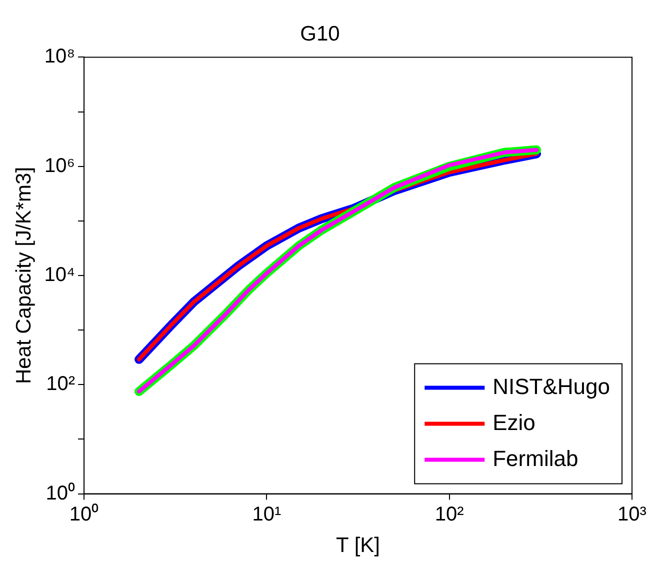 This screenshot has width=660, height=571. Describe the element at coordinates (60, 275) in the screenshot. I see `y-tick-label: 10⁴` at that location.